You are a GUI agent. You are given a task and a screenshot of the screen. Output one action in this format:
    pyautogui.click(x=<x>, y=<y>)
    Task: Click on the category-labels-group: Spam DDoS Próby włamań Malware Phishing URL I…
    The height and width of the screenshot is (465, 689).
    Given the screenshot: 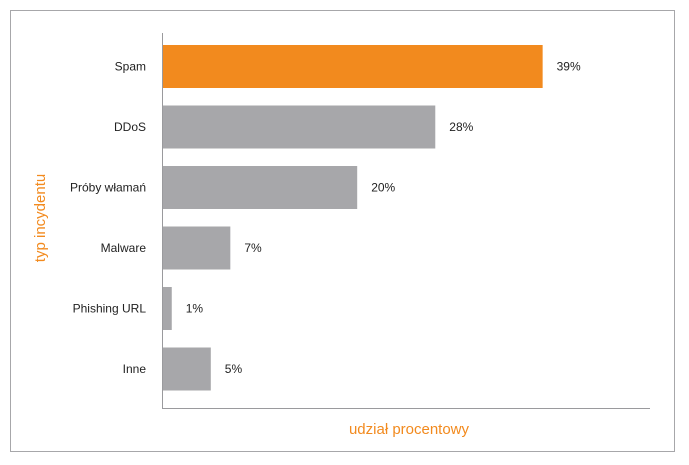 What is the action you would take?
    pyautogui.click(x=108, y=218)
    